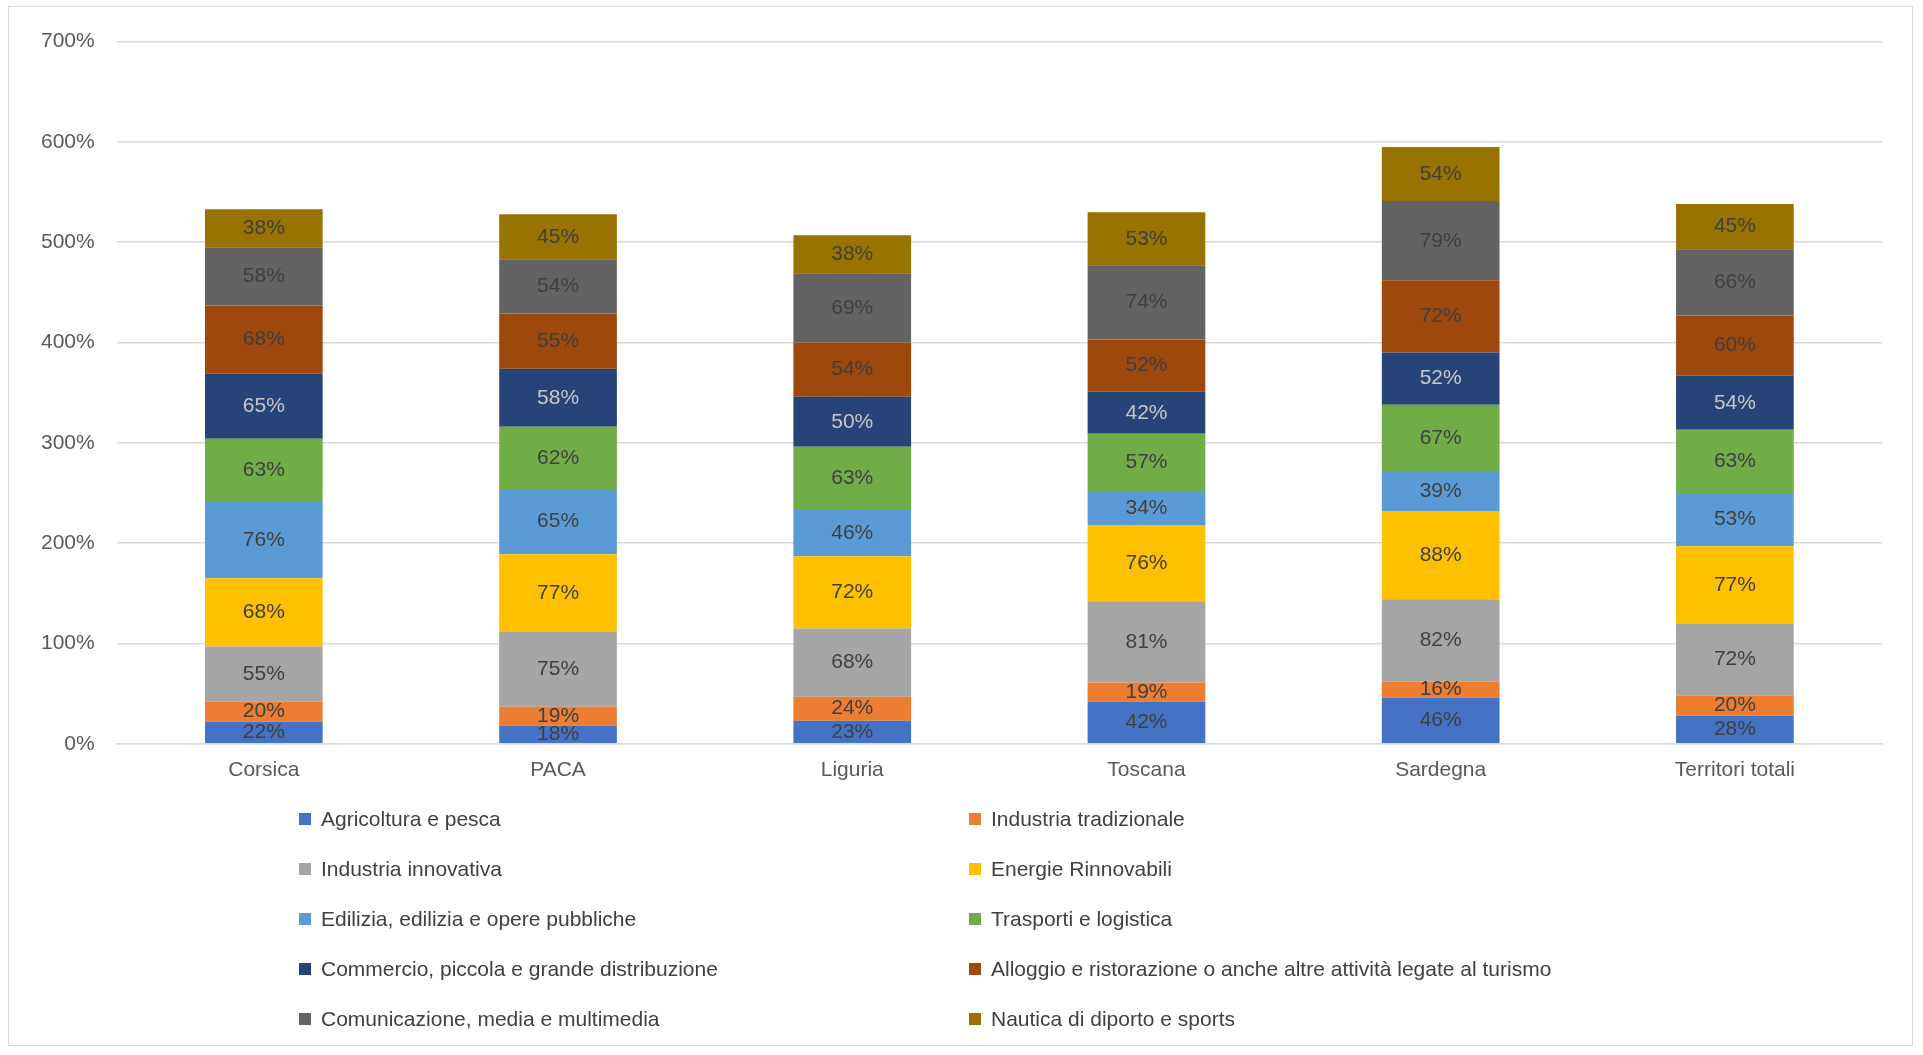 The image size is (1923, 1055). I want to click on x-tick-label: Territori totali, so click(1734, 769).